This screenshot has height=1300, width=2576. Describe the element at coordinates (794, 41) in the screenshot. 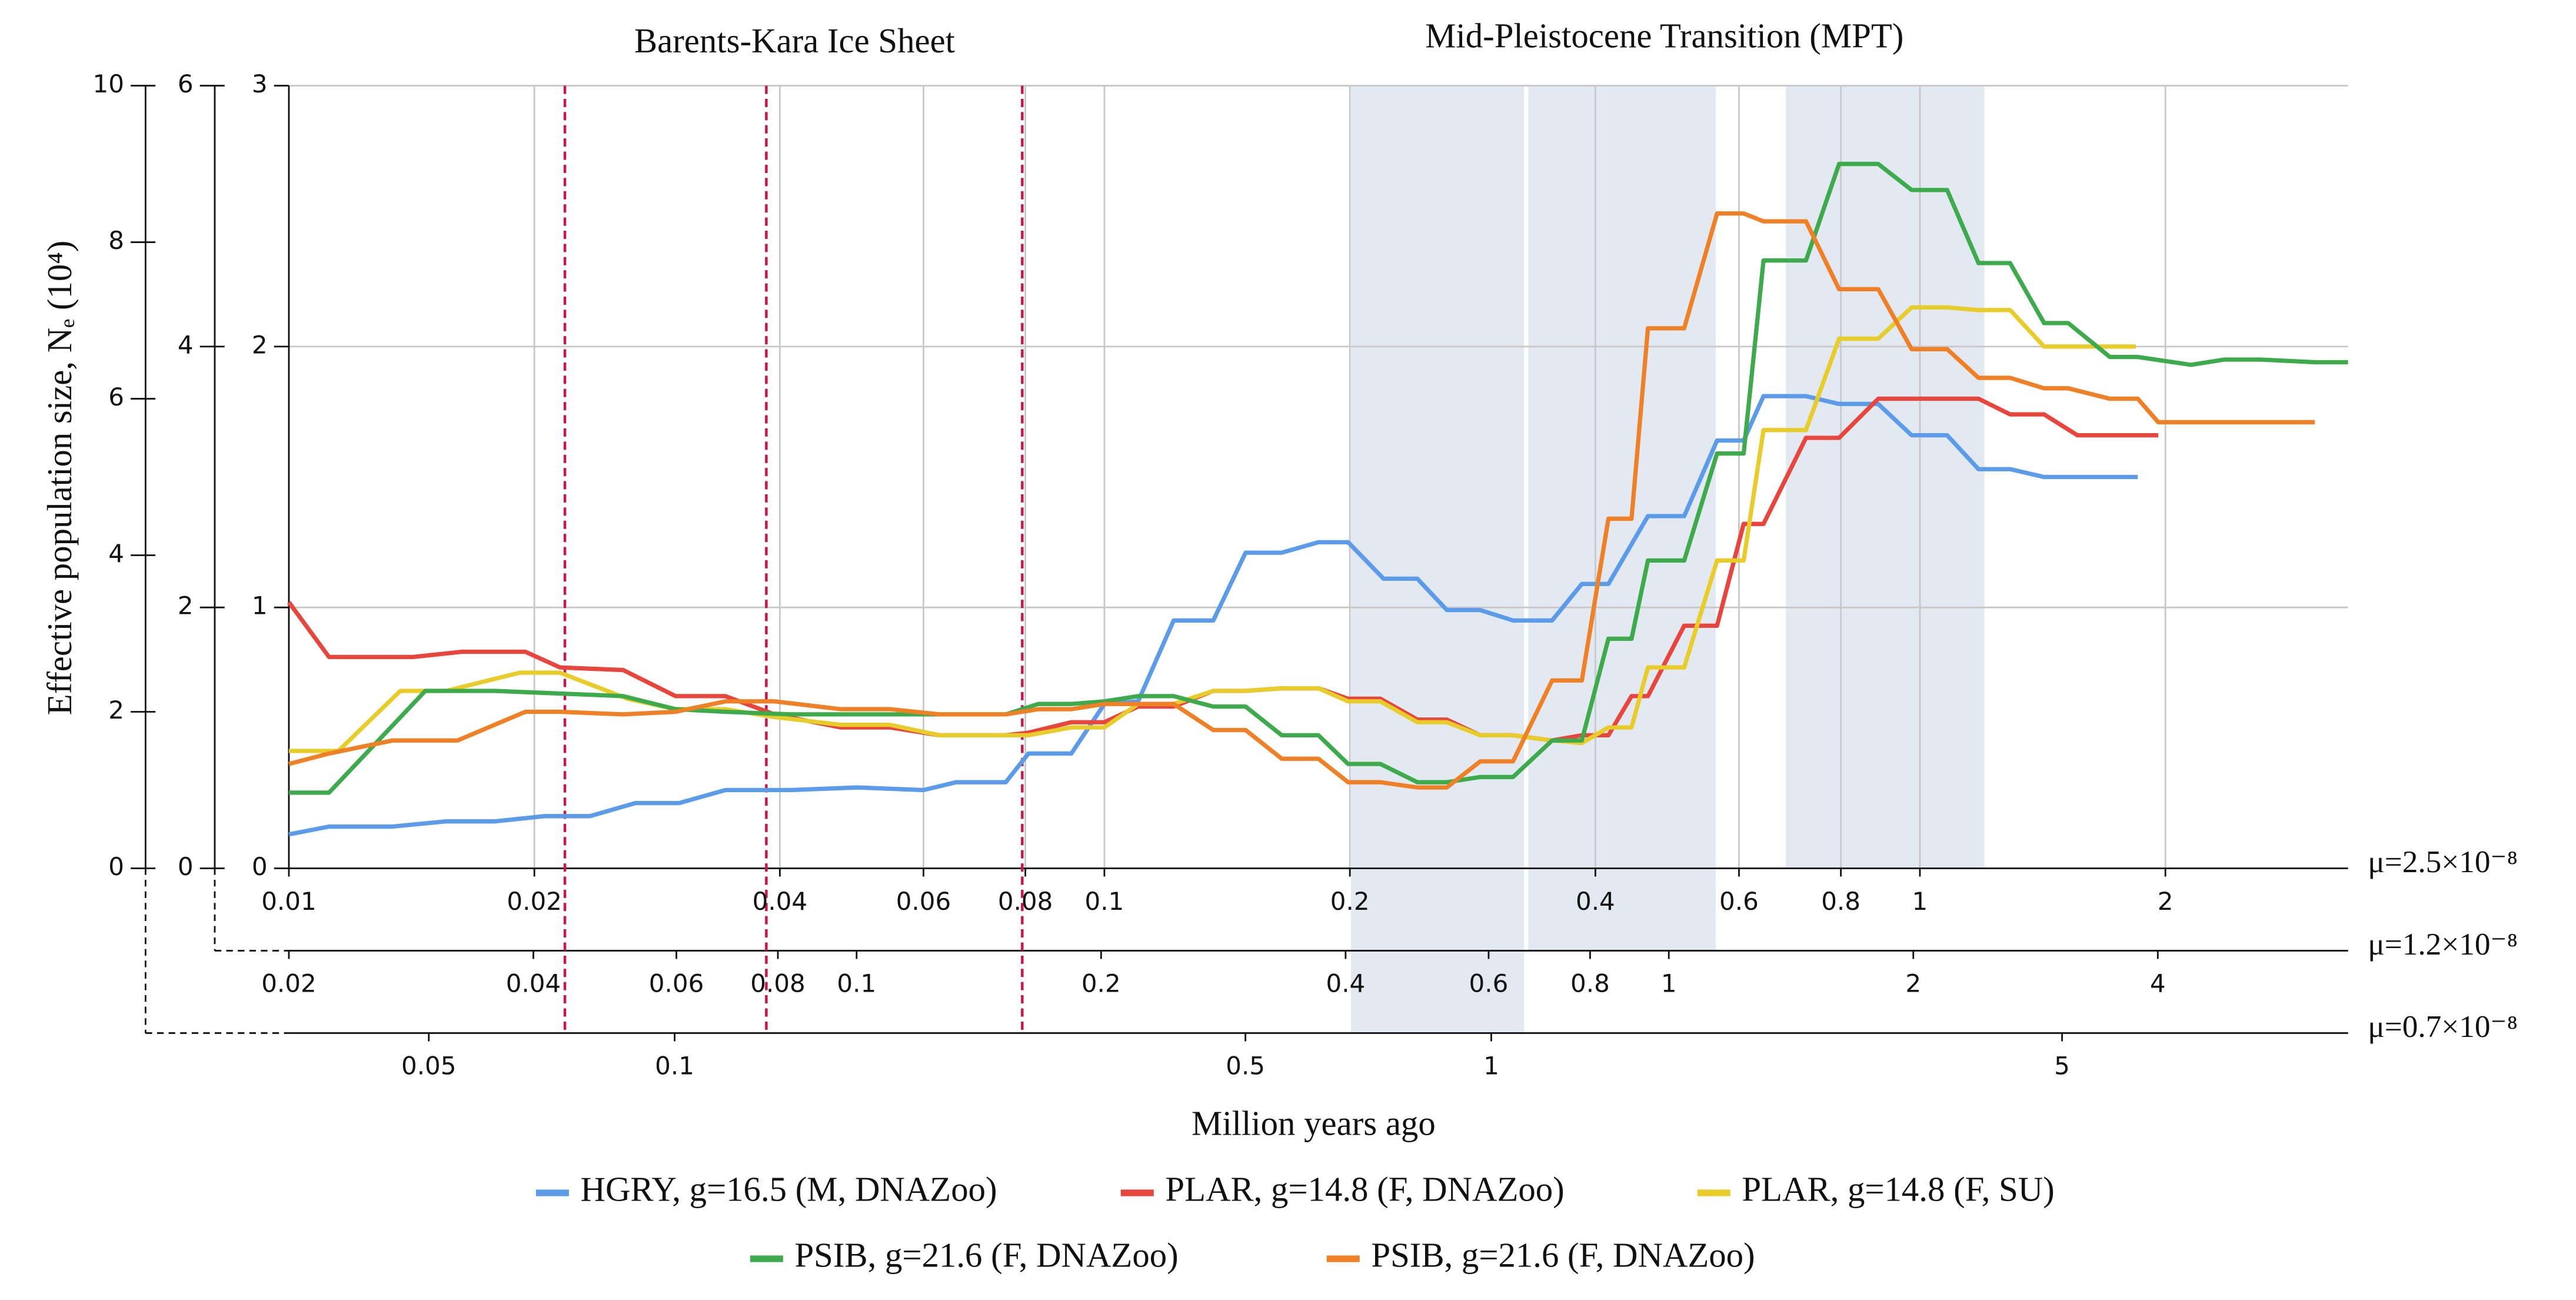

I see `annotation: Barents-Kara Ice Sheet` at that location.